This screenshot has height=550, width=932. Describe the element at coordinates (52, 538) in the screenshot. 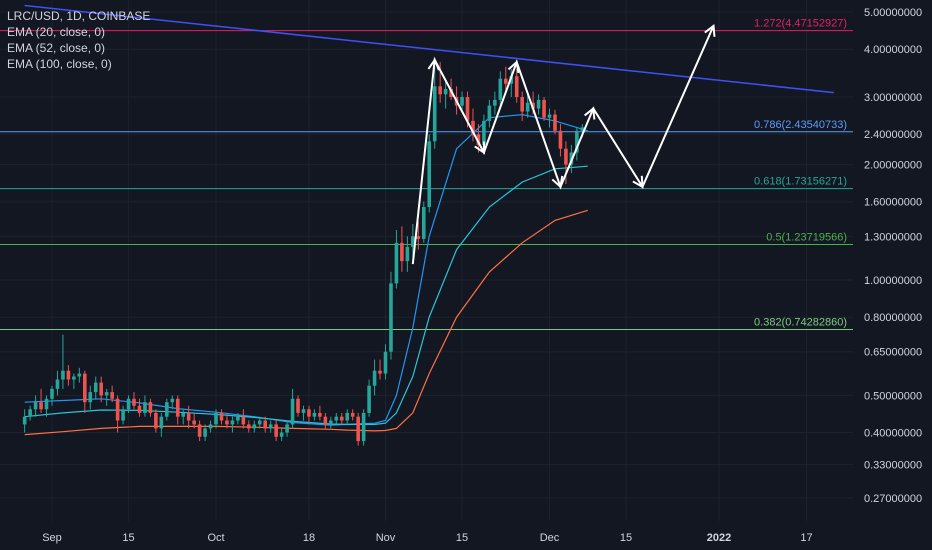

I see `time-tick-label: Sep` at that location.